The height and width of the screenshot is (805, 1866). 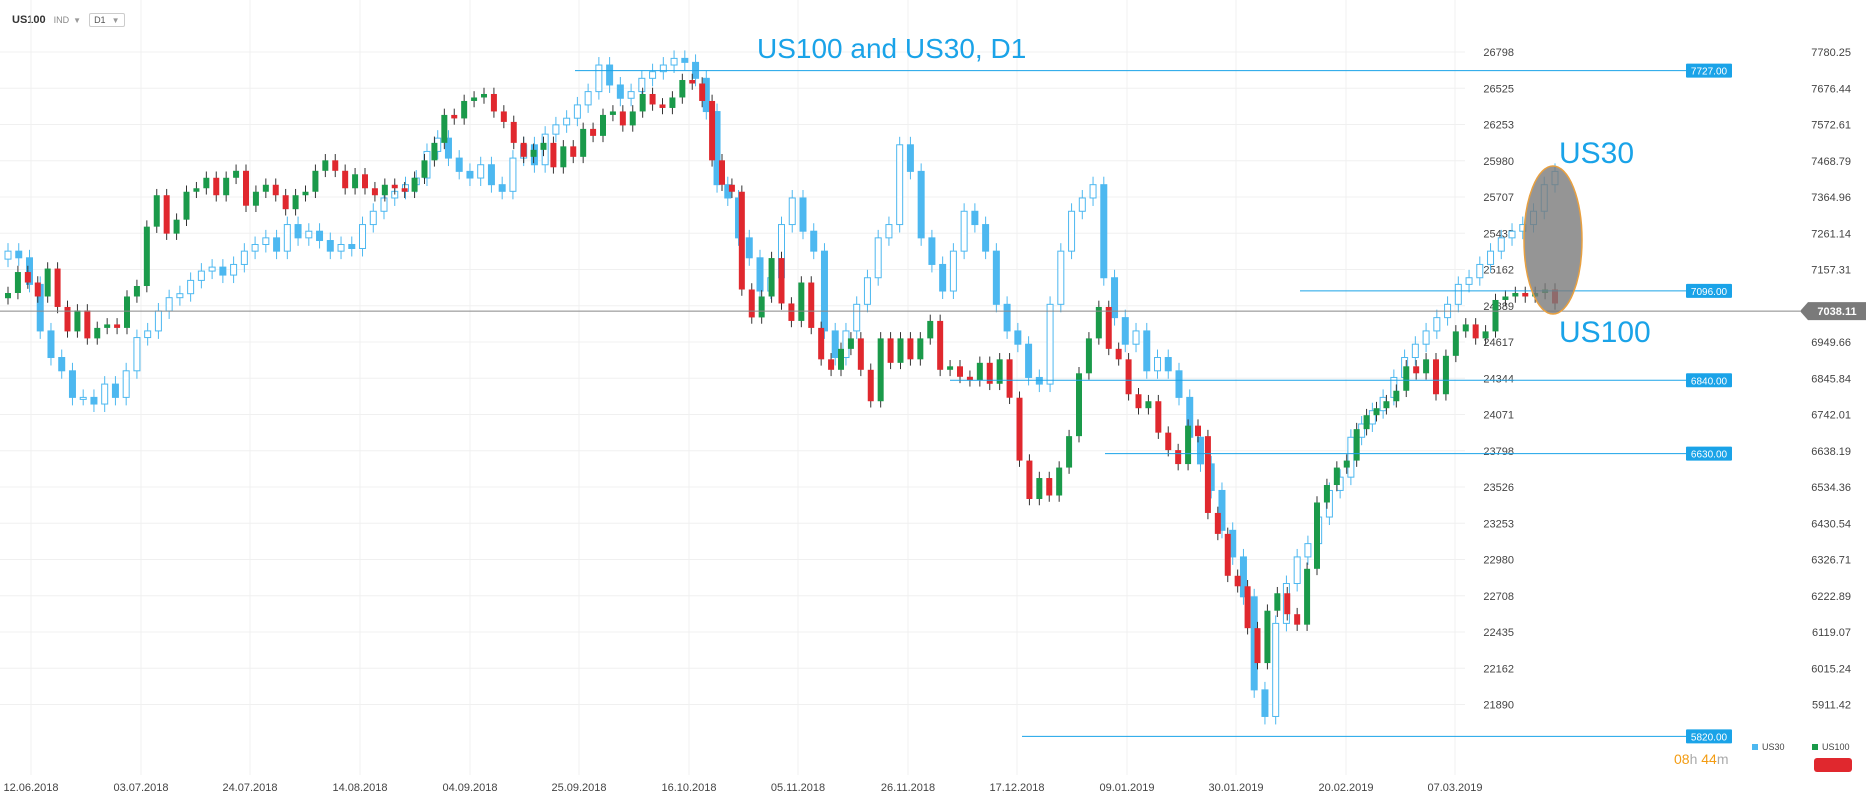 I want to click on x-tick-label: 03.07.2018, so click(x=140, y=788).